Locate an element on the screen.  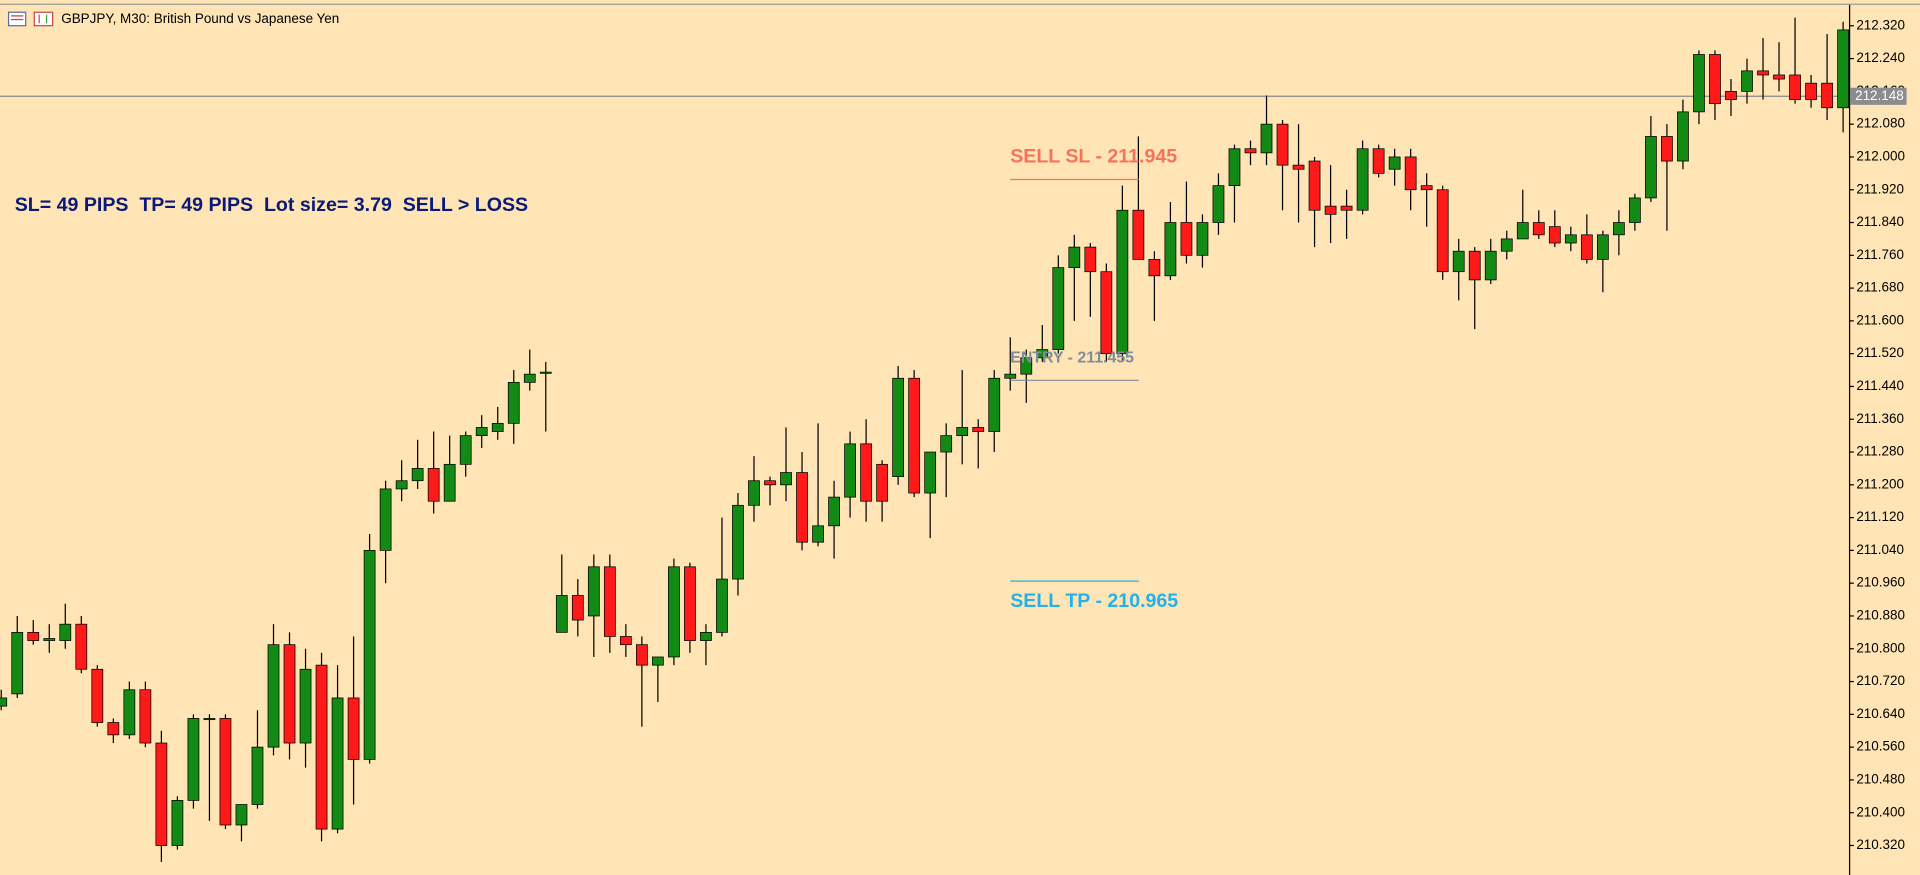
y-tick-label: 210.800 is located at coordinates (1880, 647).